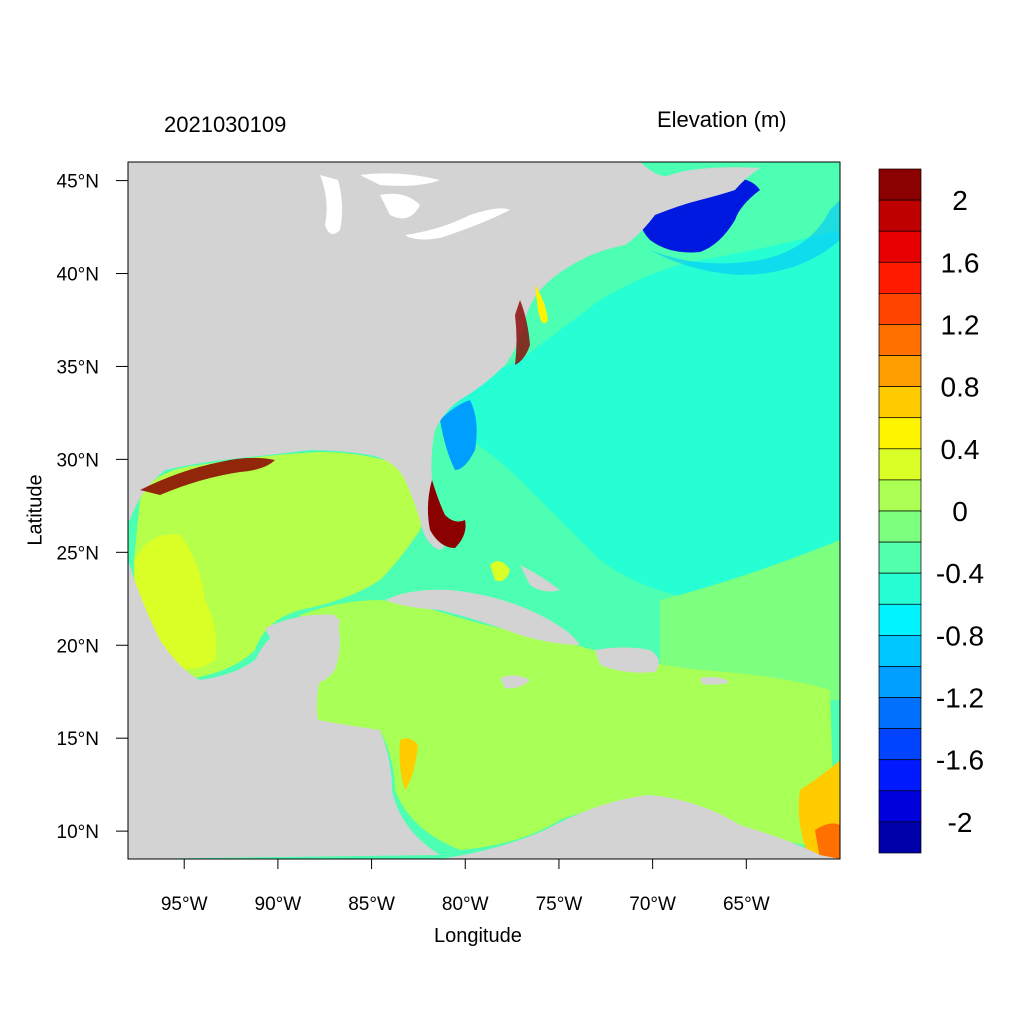  I want to click on lake-michigan, so click(331, 204).